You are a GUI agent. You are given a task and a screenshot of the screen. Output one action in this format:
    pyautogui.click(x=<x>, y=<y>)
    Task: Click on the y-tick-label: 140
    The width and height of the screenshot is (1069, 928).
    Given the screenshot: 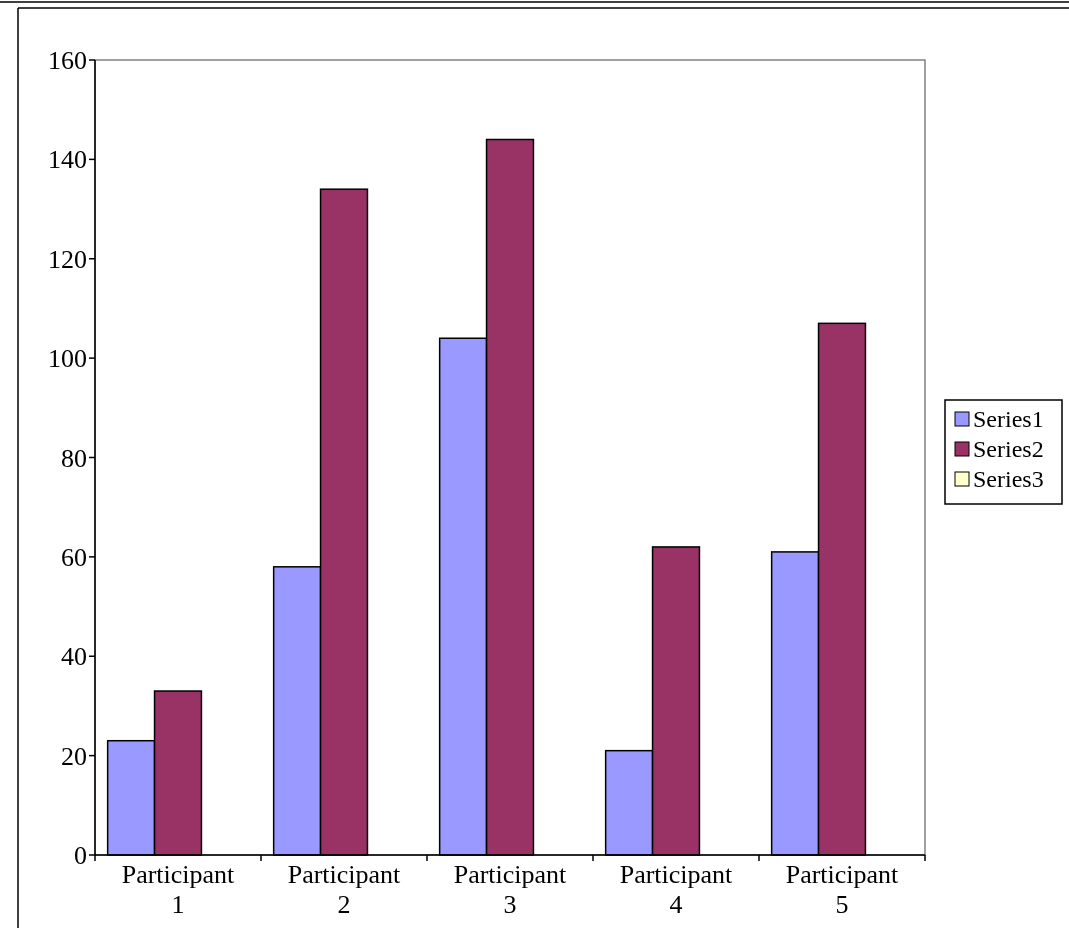 What is the action you would take?
    pyautogui.click(x=67, y=160)
    